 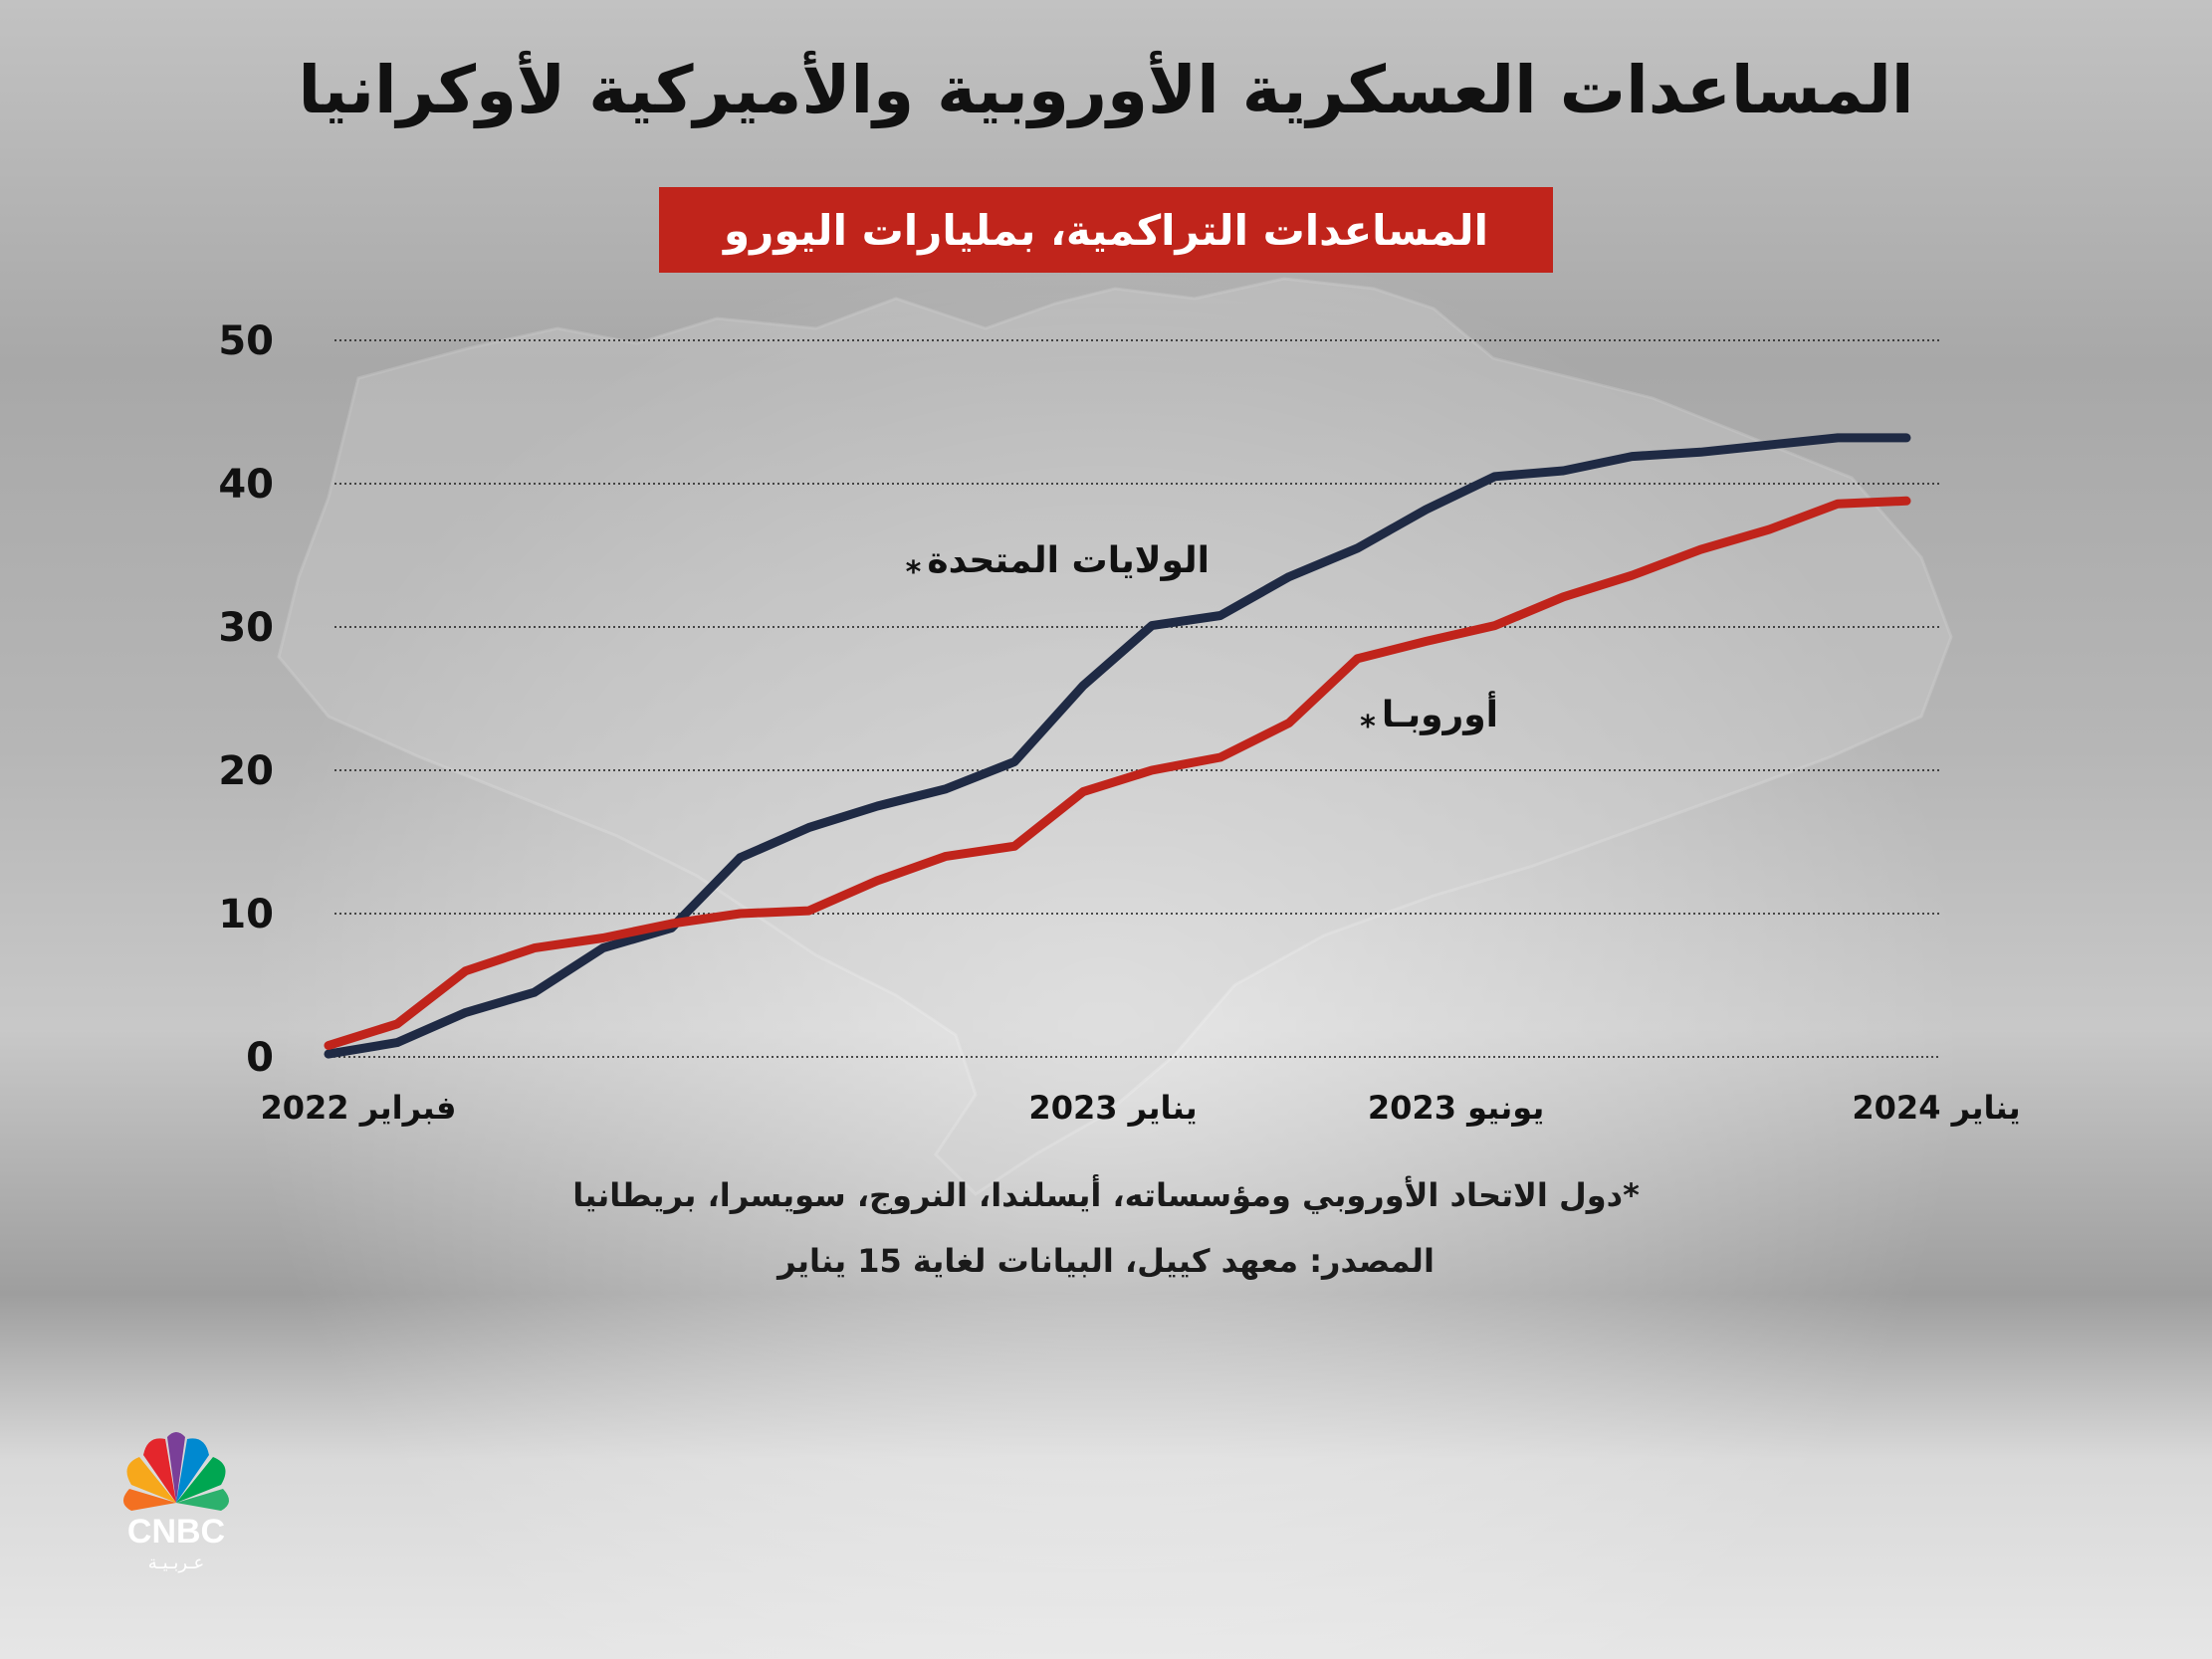 I want to click on x-tick-label: يناير 2024, so click(x=1936, y=1108).